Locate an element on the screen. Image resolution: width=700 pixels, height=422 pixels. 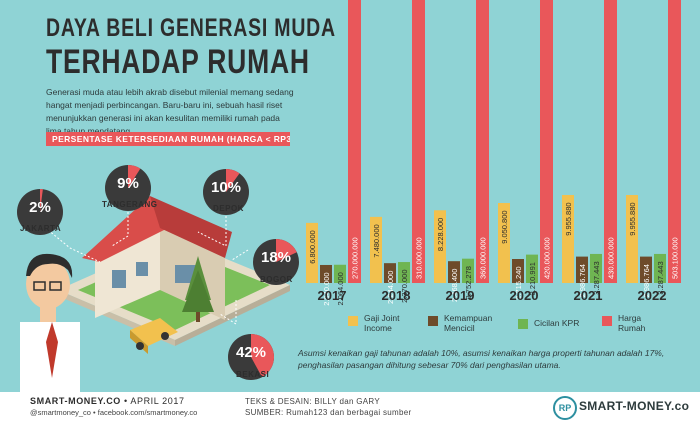
legend-swatch-cicilan is located at coordinates (523, 324).